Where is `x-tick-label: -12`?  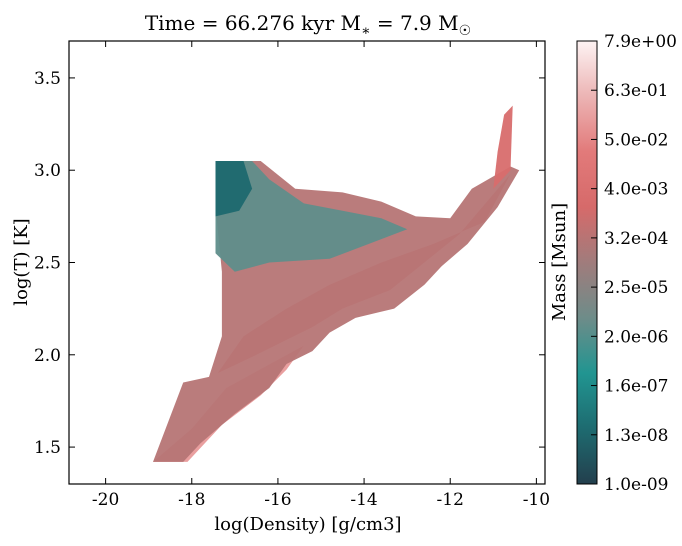 x-tick-label: -12 is located at coordinates (450, 500).